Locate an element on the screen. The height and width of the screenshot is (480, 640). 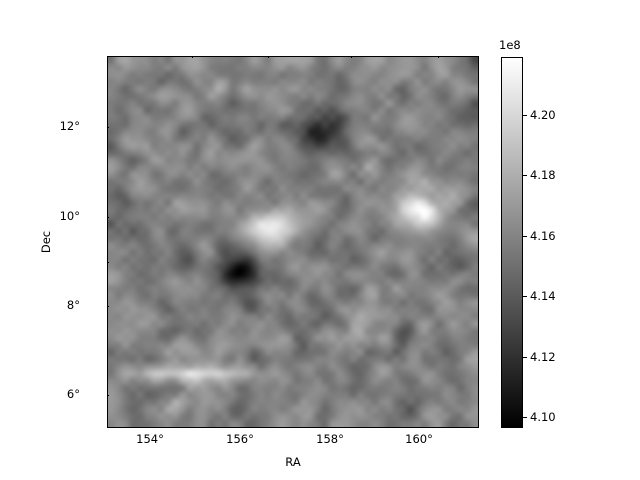
colorbar is located at coordinates (512, 242).